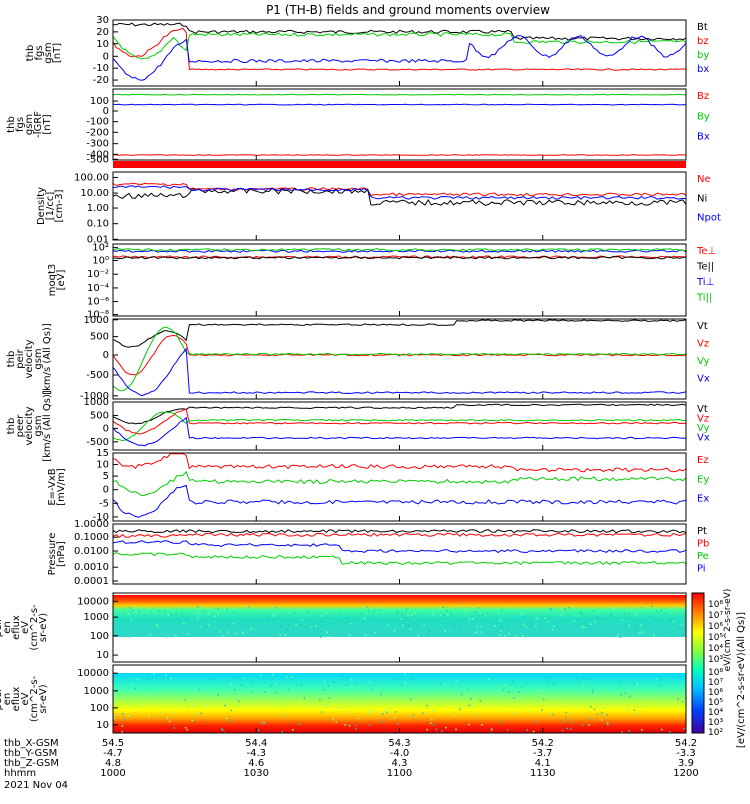  Describe the element at coordinates (702, 27) in the screenshot. I see `legend-Bt: Bt` at that location.